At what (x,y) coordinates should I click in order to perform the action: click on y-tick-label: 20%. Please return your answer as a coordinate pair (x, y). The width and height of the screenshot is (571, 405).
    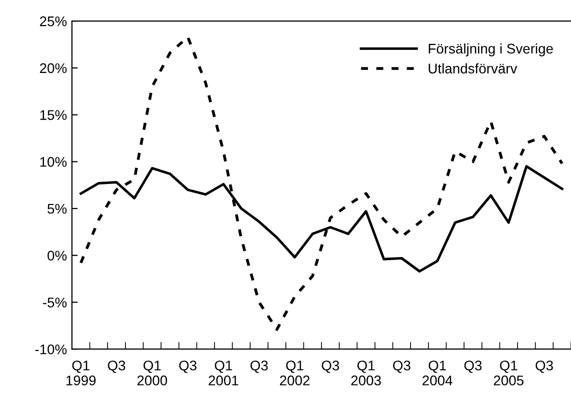
    Looking at the image, I should click on (53, 68).